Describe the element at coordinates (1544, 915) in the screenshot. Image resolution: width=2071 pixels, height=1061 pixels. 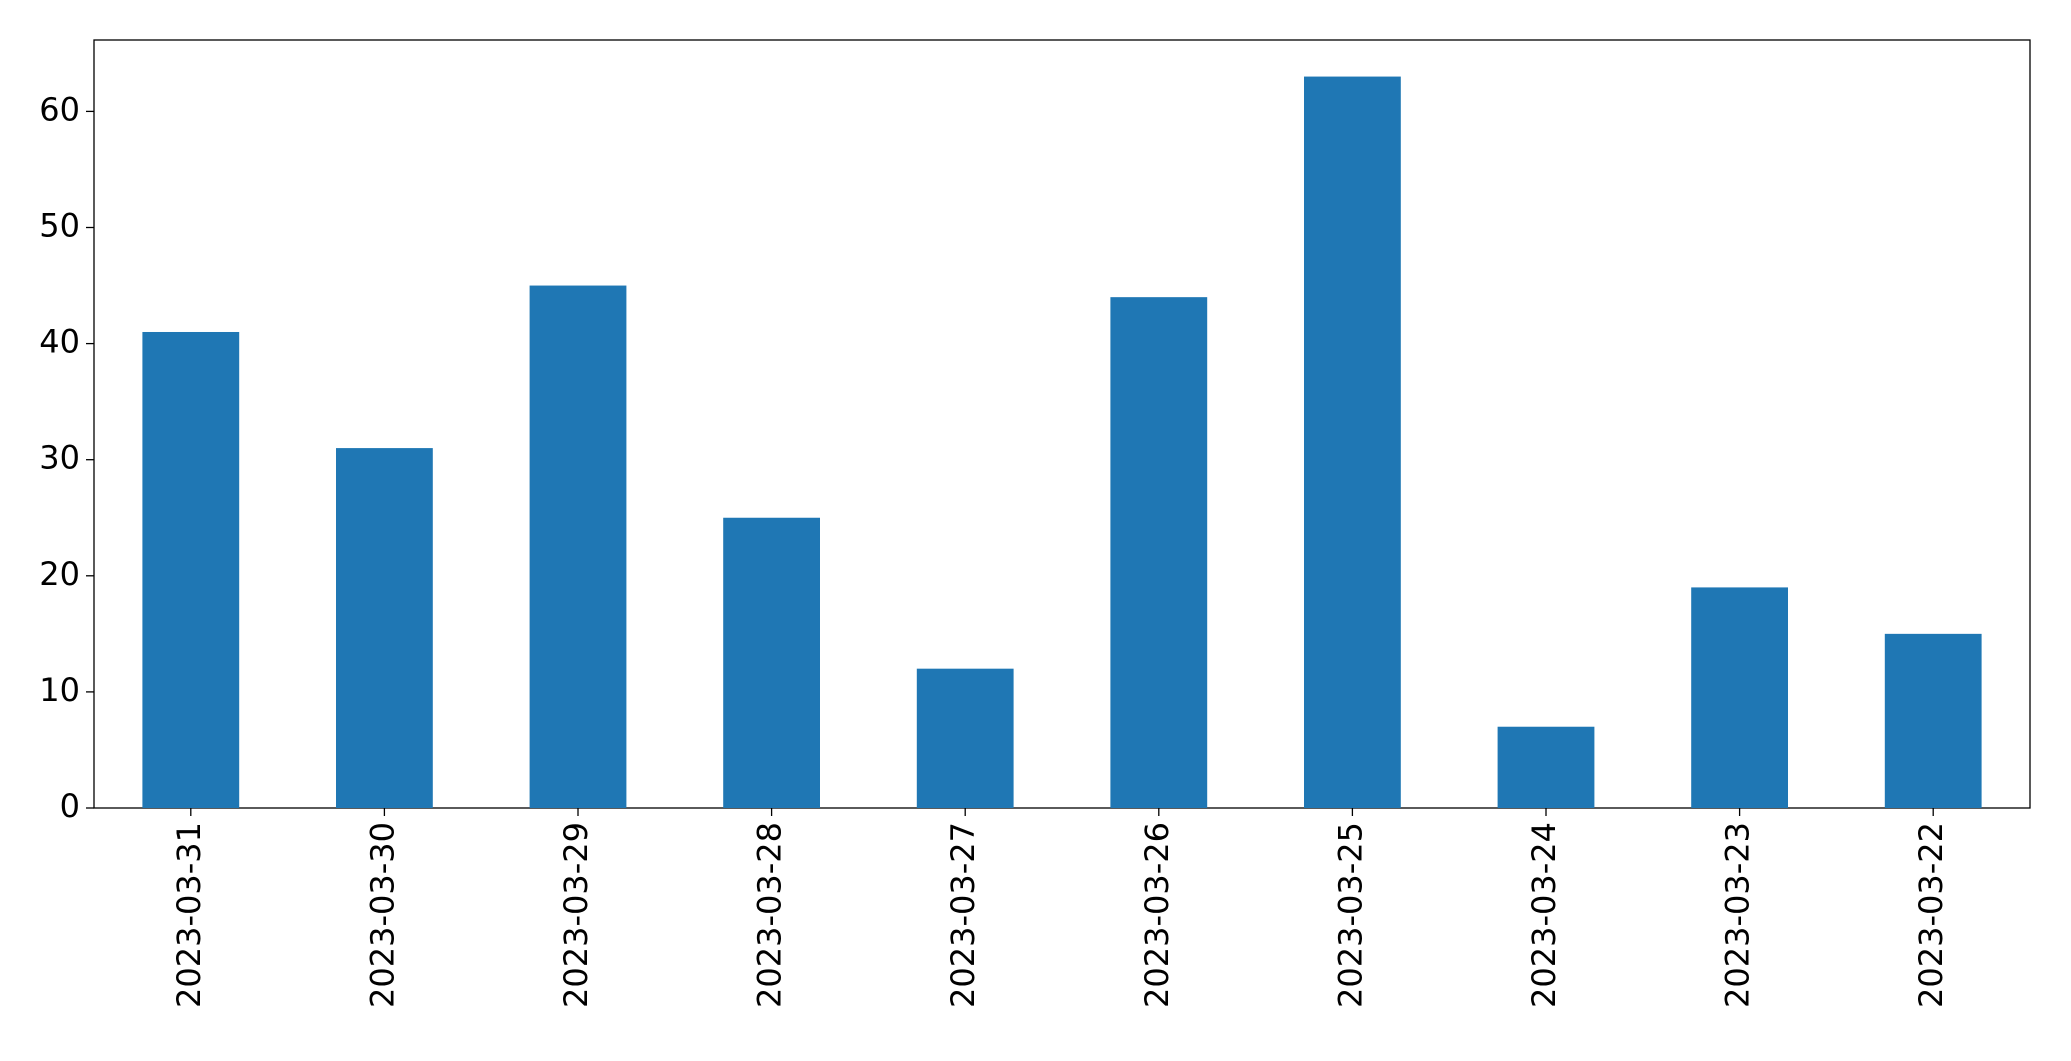
I see `x-tick-label: 2023-03-24` at that location.